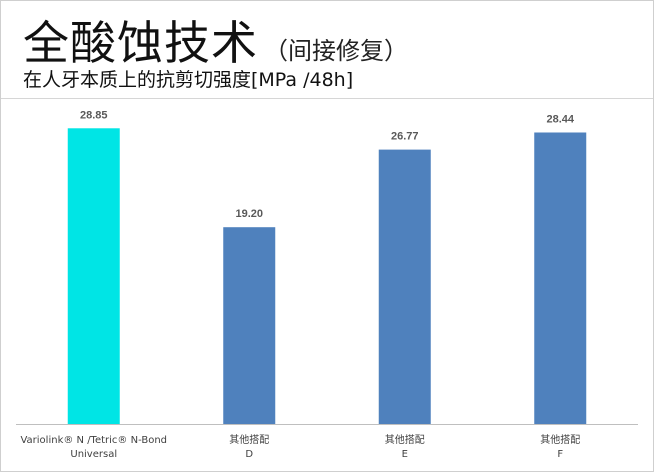  What do you see at coordinates (93, 447) in the screenshot?
I see `category-label-0: Variolink® N /Tetric® N-Bond Universal` at bounding box center [93, 447].